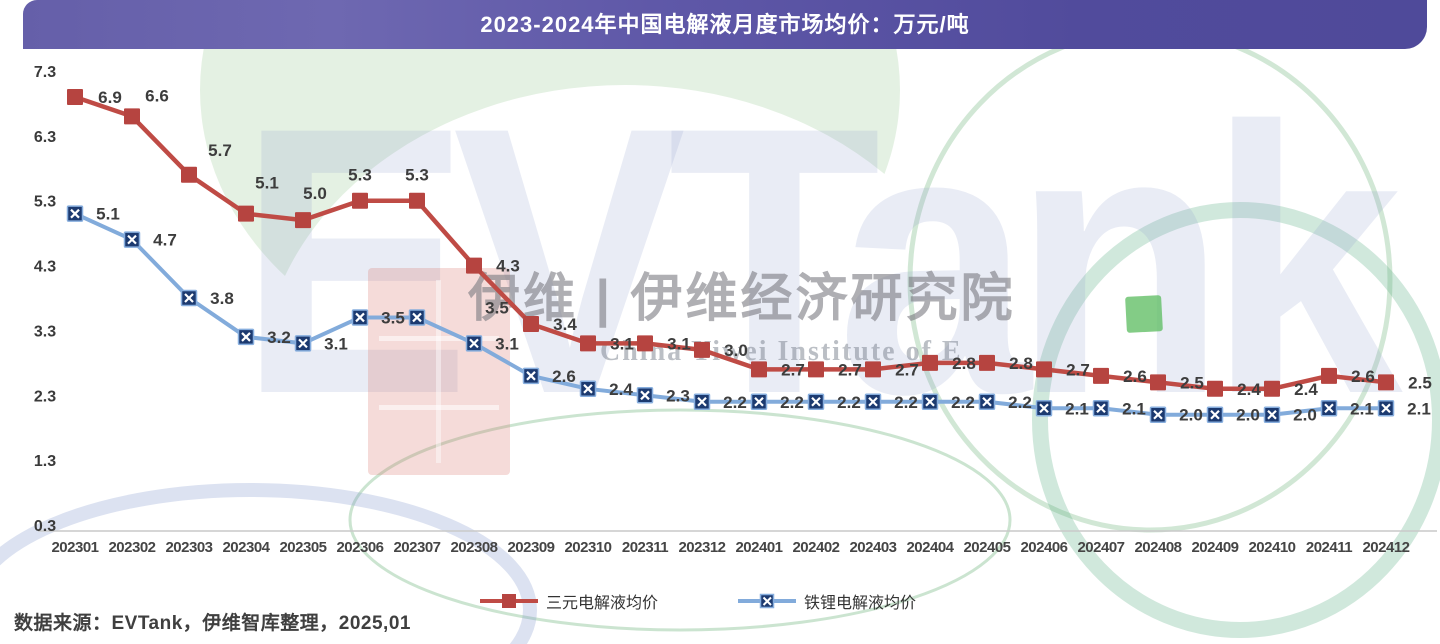 This screenshot has height=644, width=1440. Describe the element at coordinates (1385, 547) in the screenshot. I see `x-axis-tick-label: 202412` at that location.